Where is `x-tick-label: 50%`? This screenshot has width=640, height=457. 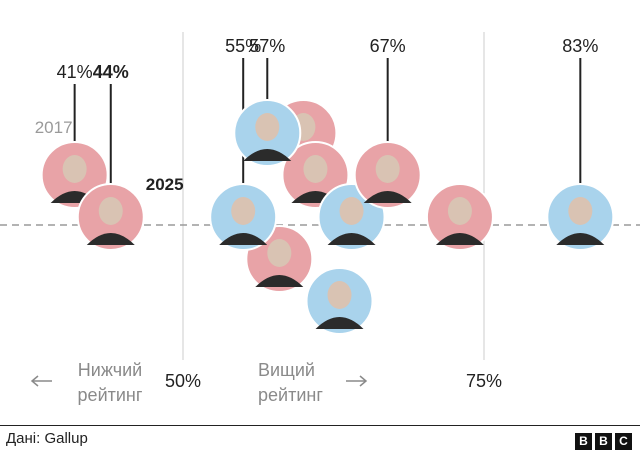 x-tick-label: 50% is located at coordinates (183, 381).